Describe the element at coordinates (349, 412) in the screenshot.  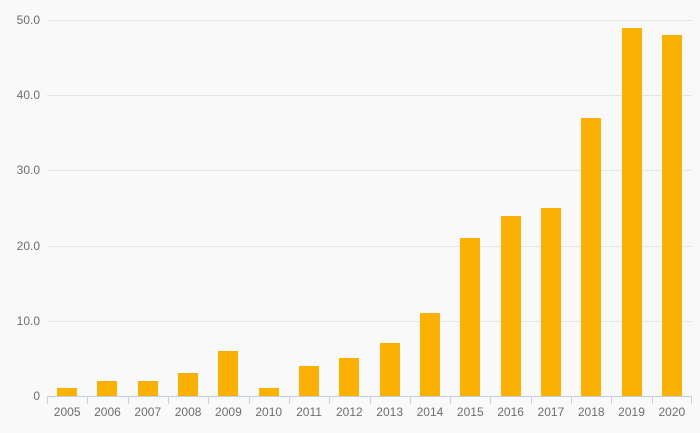
I see `x-tick-label-2012: 2012` at that location.